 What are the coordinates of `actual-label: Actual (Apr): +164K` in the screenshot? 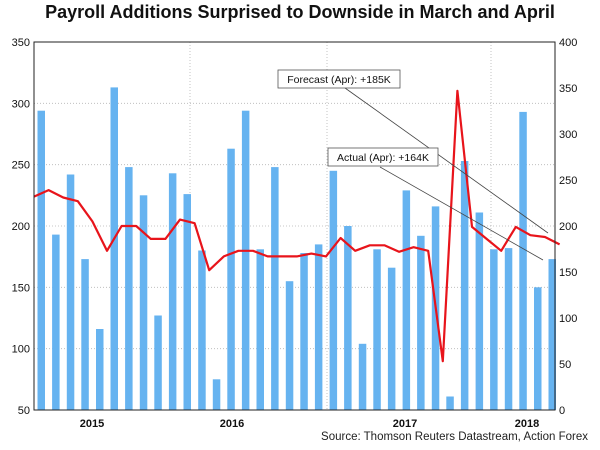 It's located at (383, 158).